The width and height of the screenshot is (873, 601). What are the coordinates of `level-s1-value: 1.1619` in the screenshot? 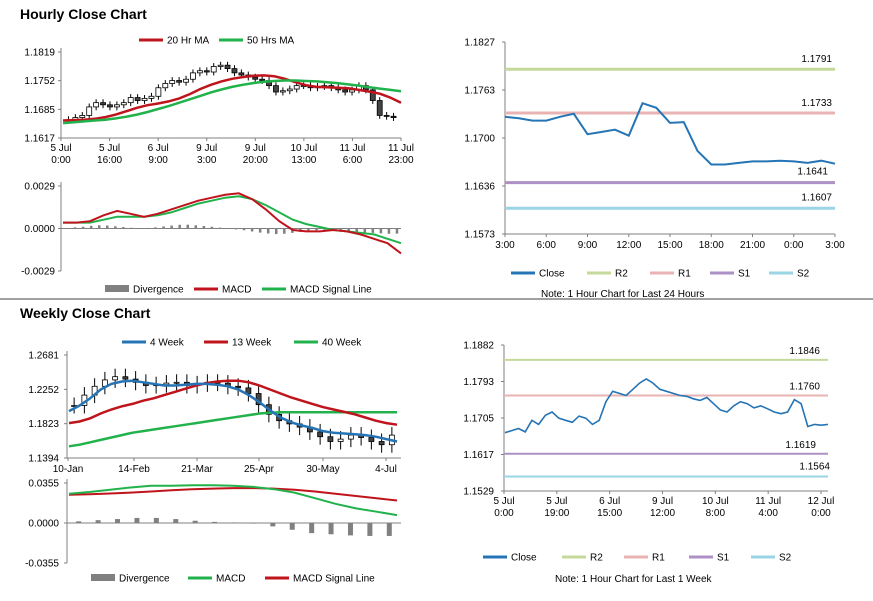 It's located at (800, 445).